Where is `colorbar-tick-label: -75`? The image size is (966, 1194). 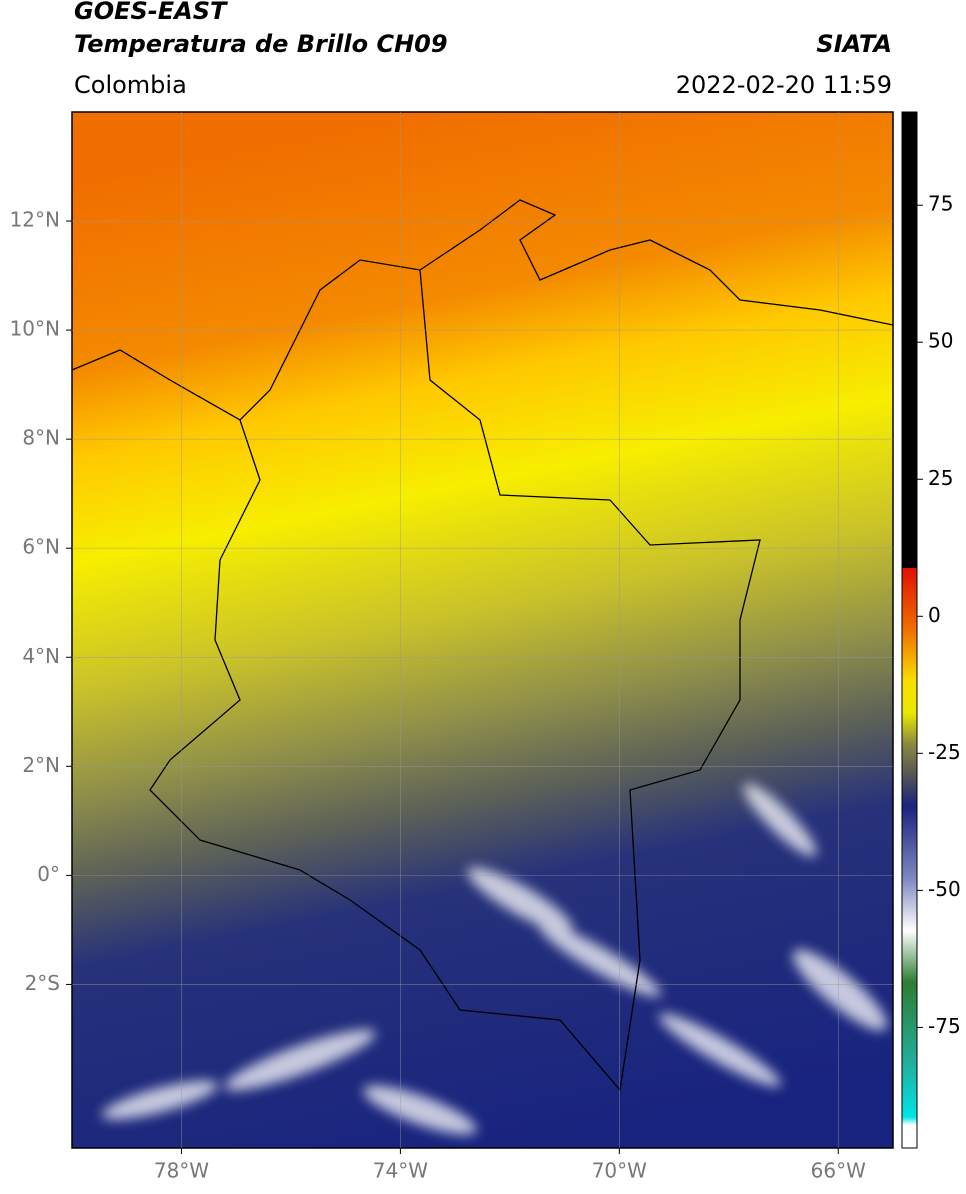
colorbar-tick-label: -75 is located at coordinates (944, 1026).